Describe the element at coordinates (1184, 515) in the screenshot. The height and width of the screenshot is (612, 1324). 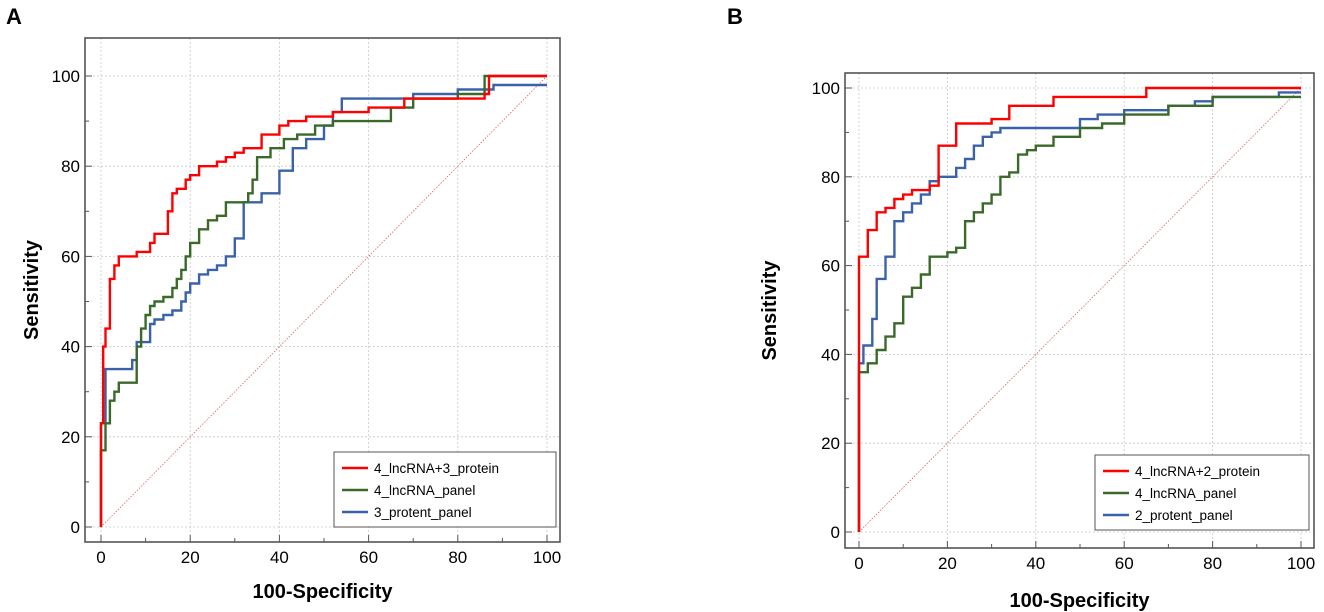
I see `legend-entry-3: 2_protent_panel` at that location.